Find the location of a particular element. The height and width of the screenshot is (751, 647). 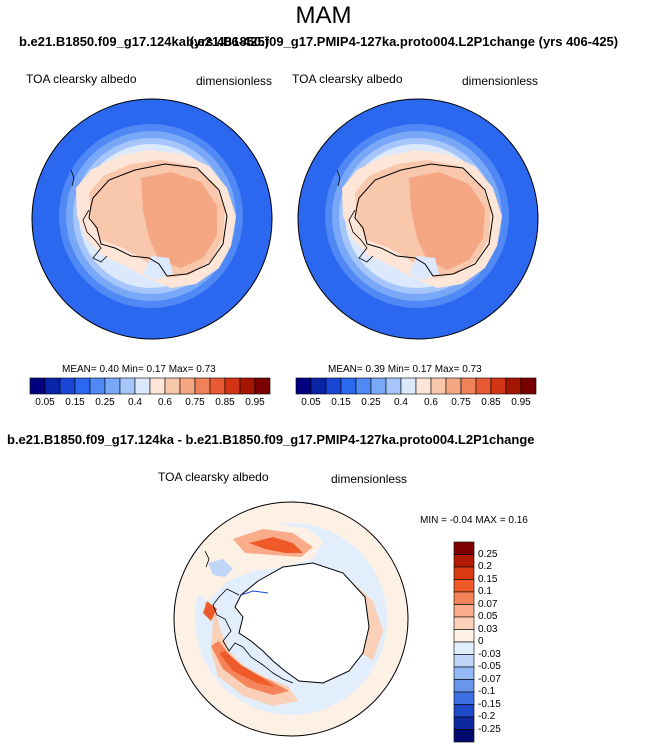

diff-colorbar is located at coordinates (464, 642).